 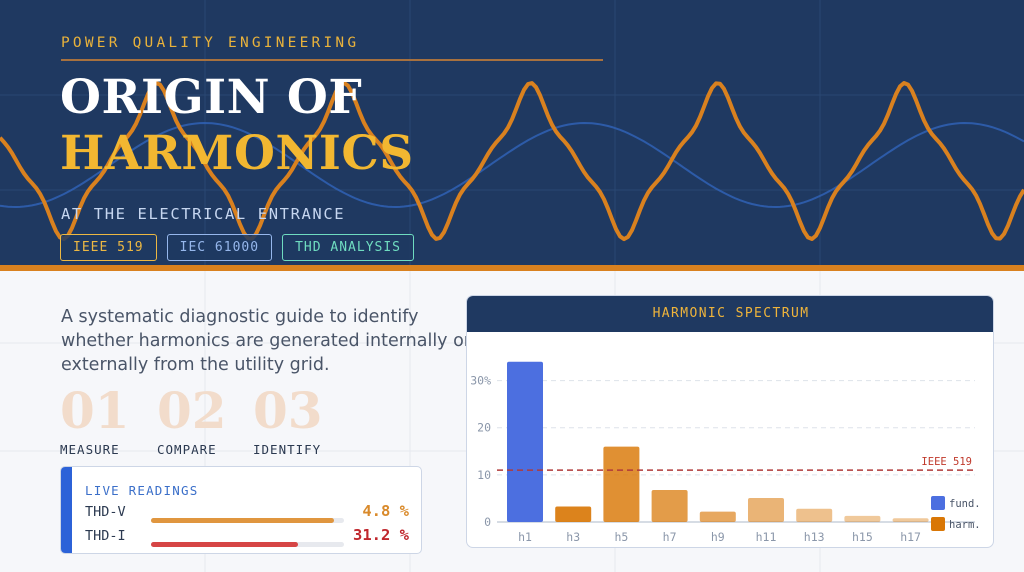 What do you see at coordinates (203, 214) in the screenshot?
I see `hero-subtitle: AT THE ELECTRICAL ENTRANCE` at bounding box center [203, 214].